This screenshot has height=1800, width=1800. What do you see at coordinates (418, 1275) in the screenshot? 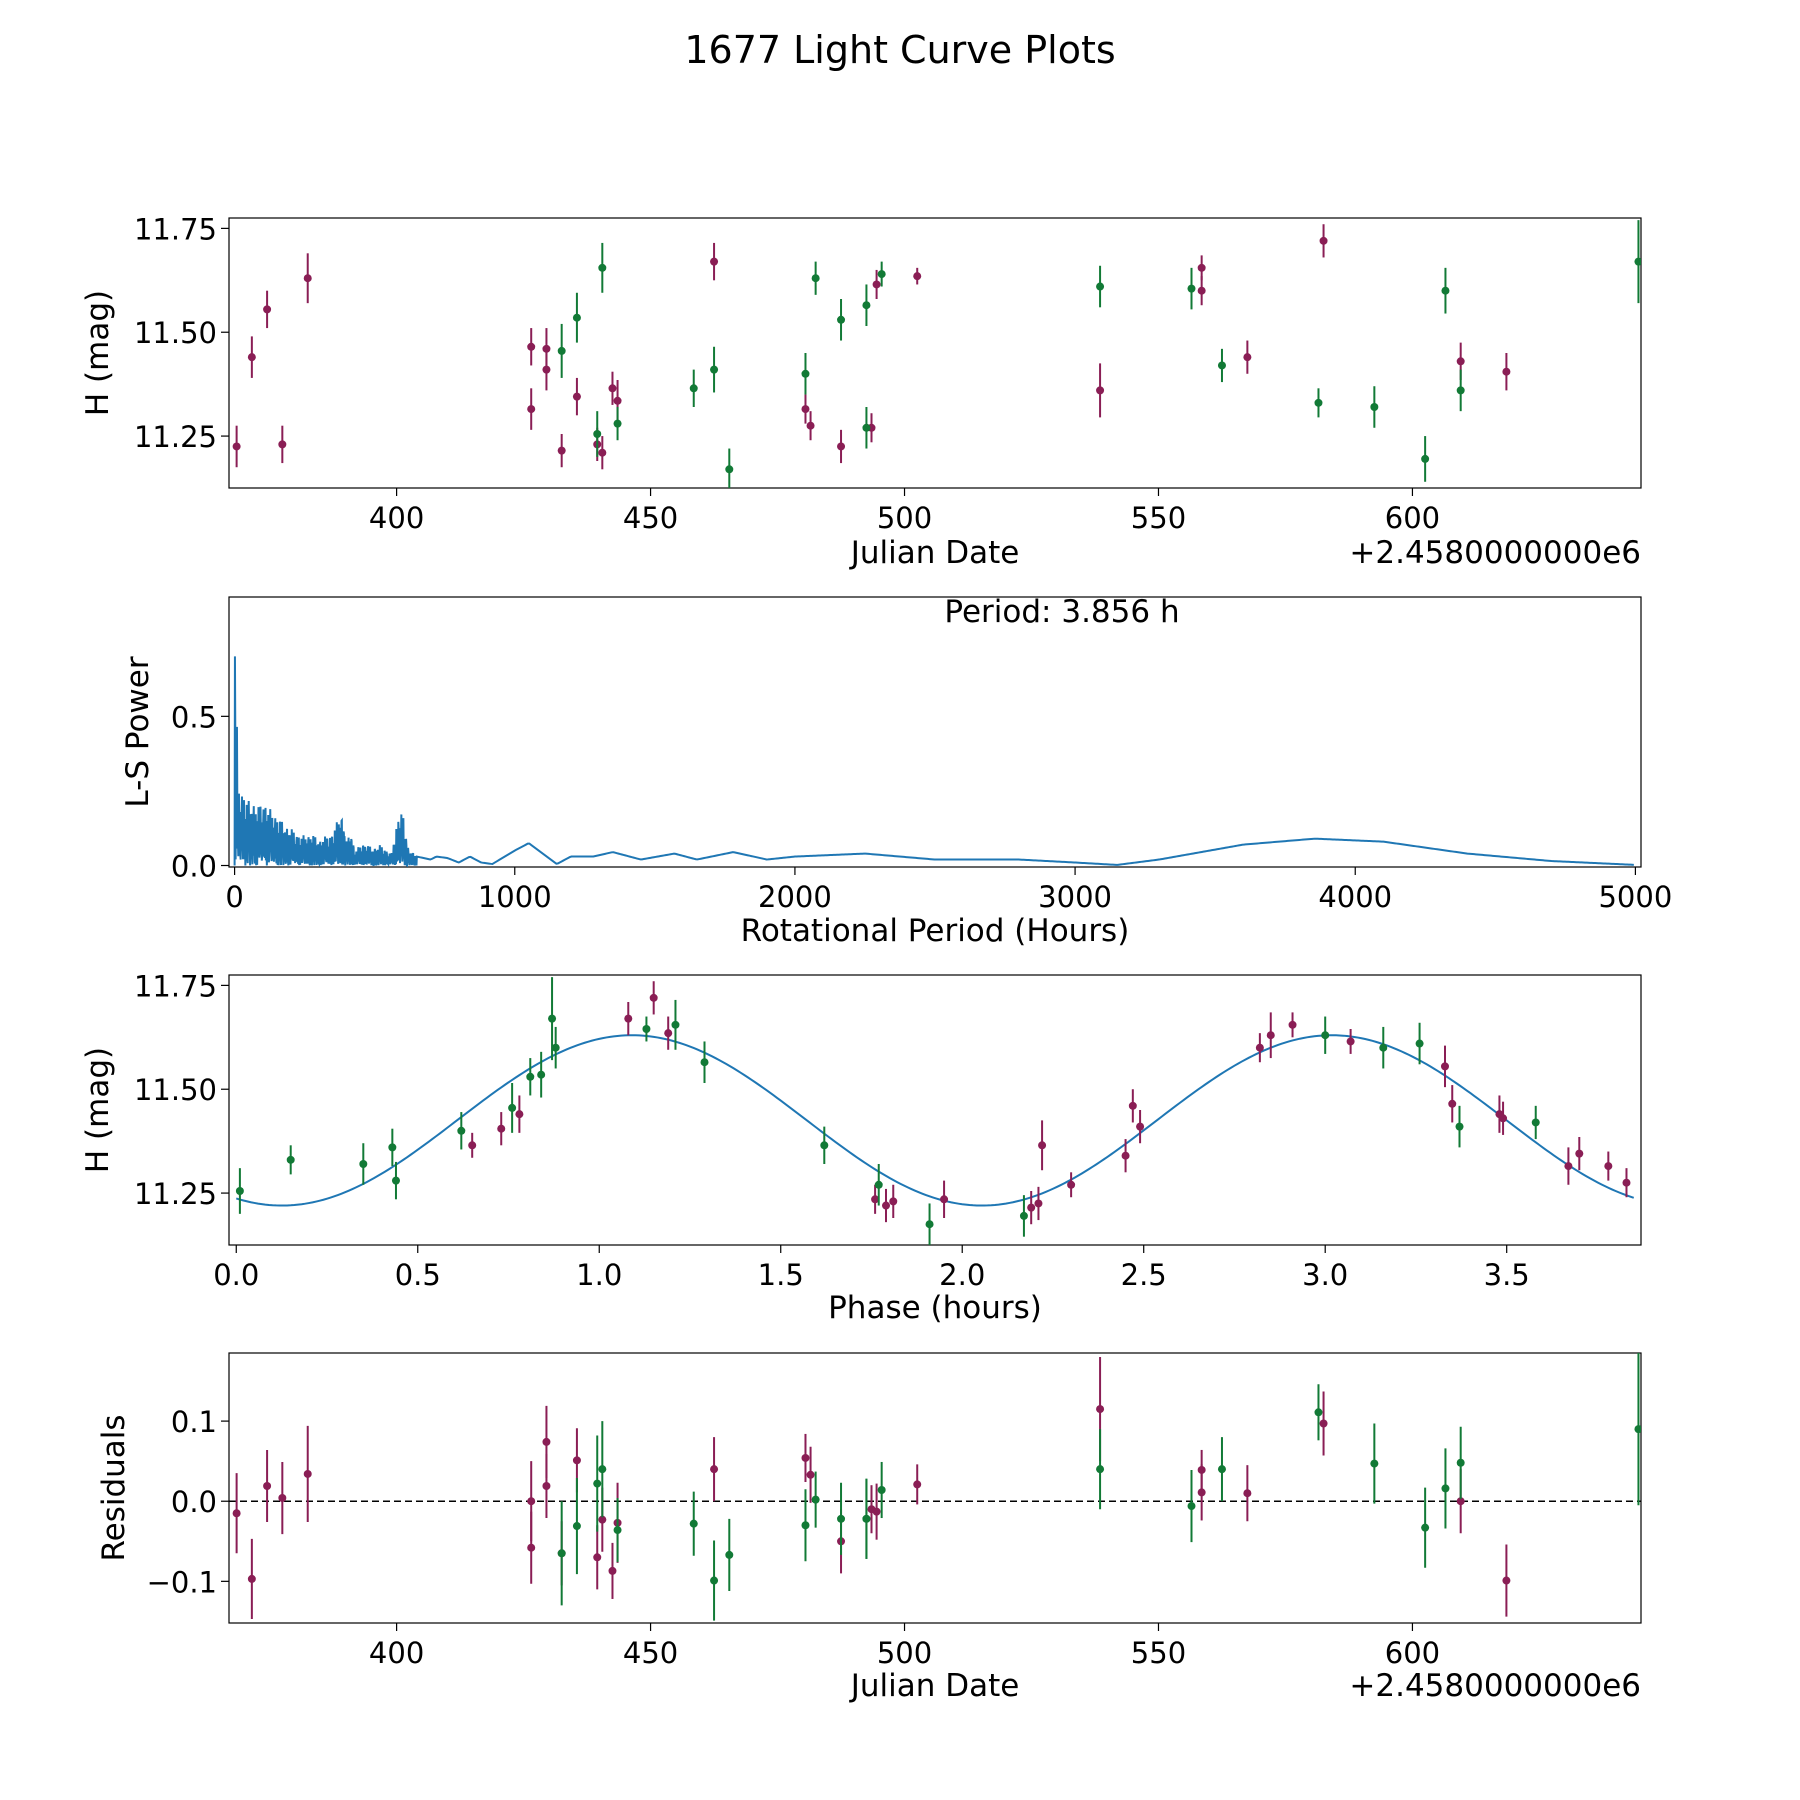
I see `x-tick-label: 0.5` at bounding box center [418, 1275].